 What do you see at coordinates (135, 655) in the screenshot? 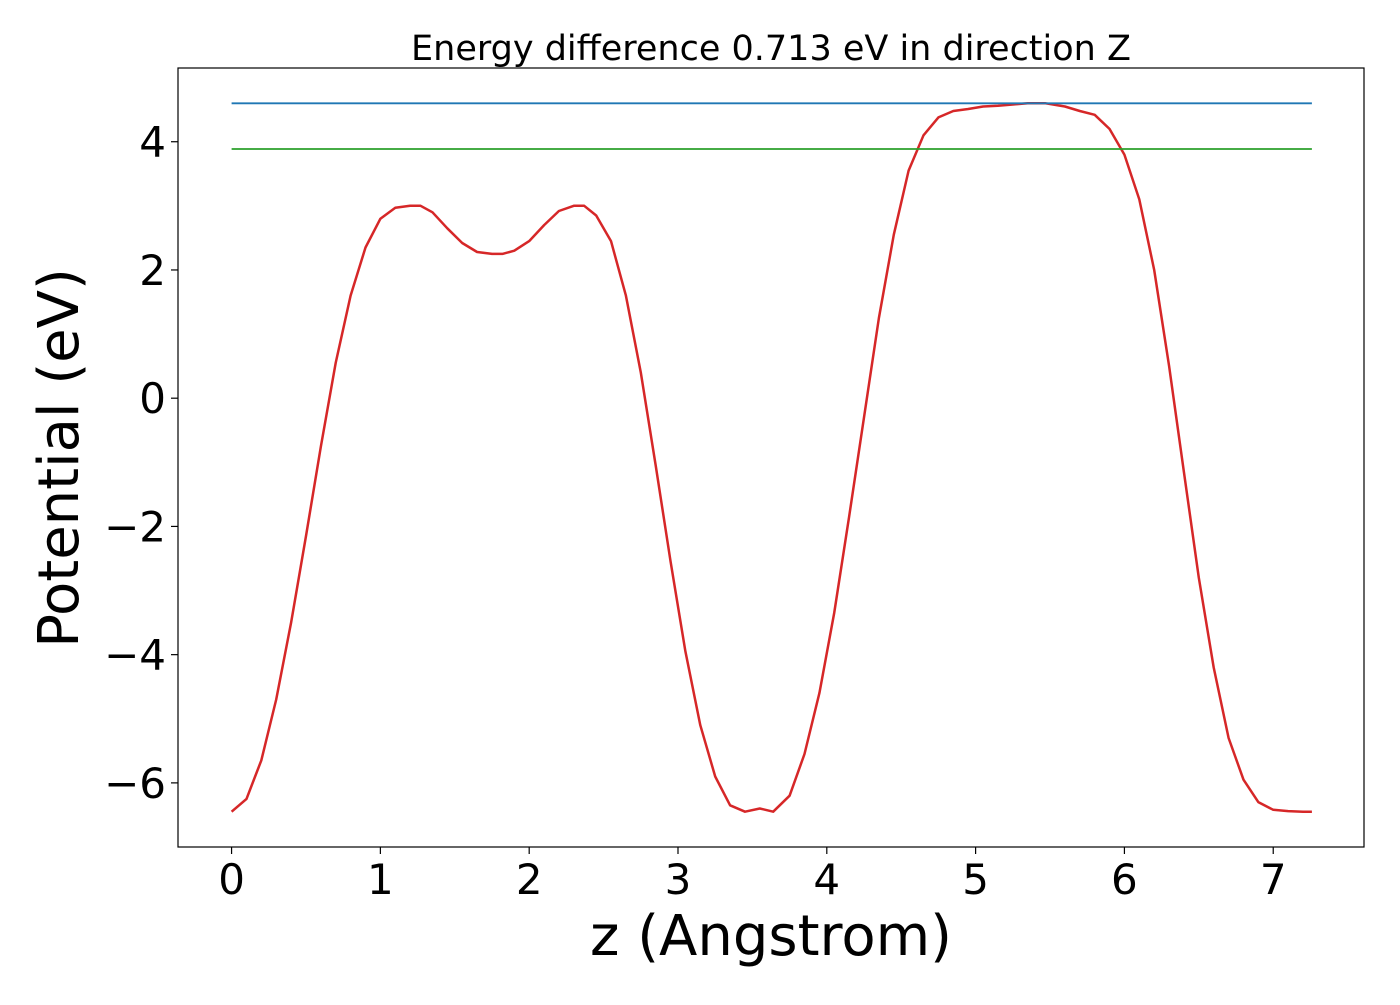
I see `y-tick-label: −4` at bounding box center [135, 655].